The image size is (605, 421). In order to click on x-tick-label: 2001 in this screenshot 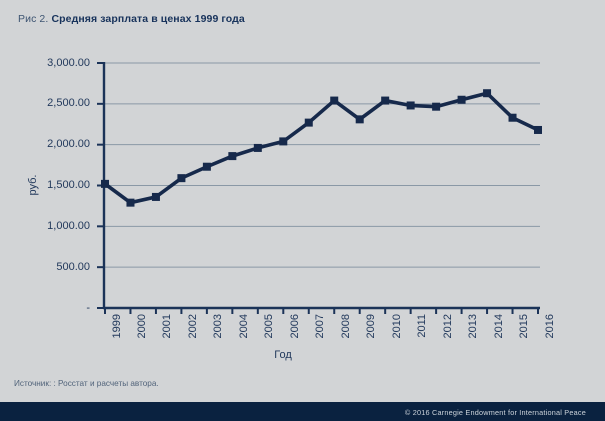, I will do `click(167, 326)`.